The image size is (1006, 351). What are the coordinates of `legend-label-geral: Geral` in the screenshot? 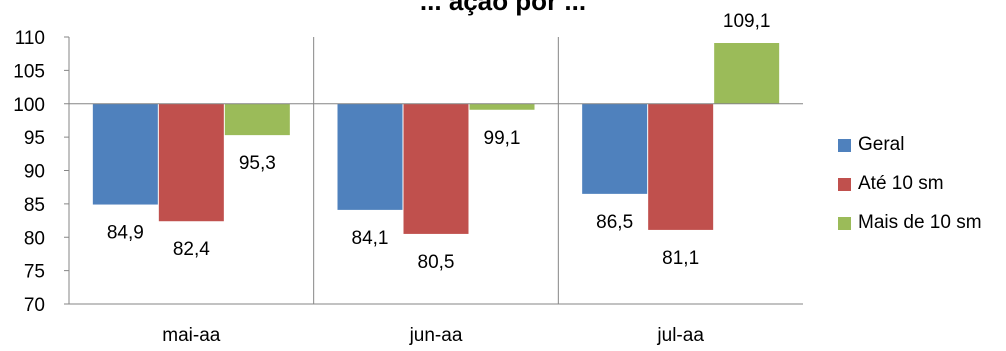 It's located at (881, 144).